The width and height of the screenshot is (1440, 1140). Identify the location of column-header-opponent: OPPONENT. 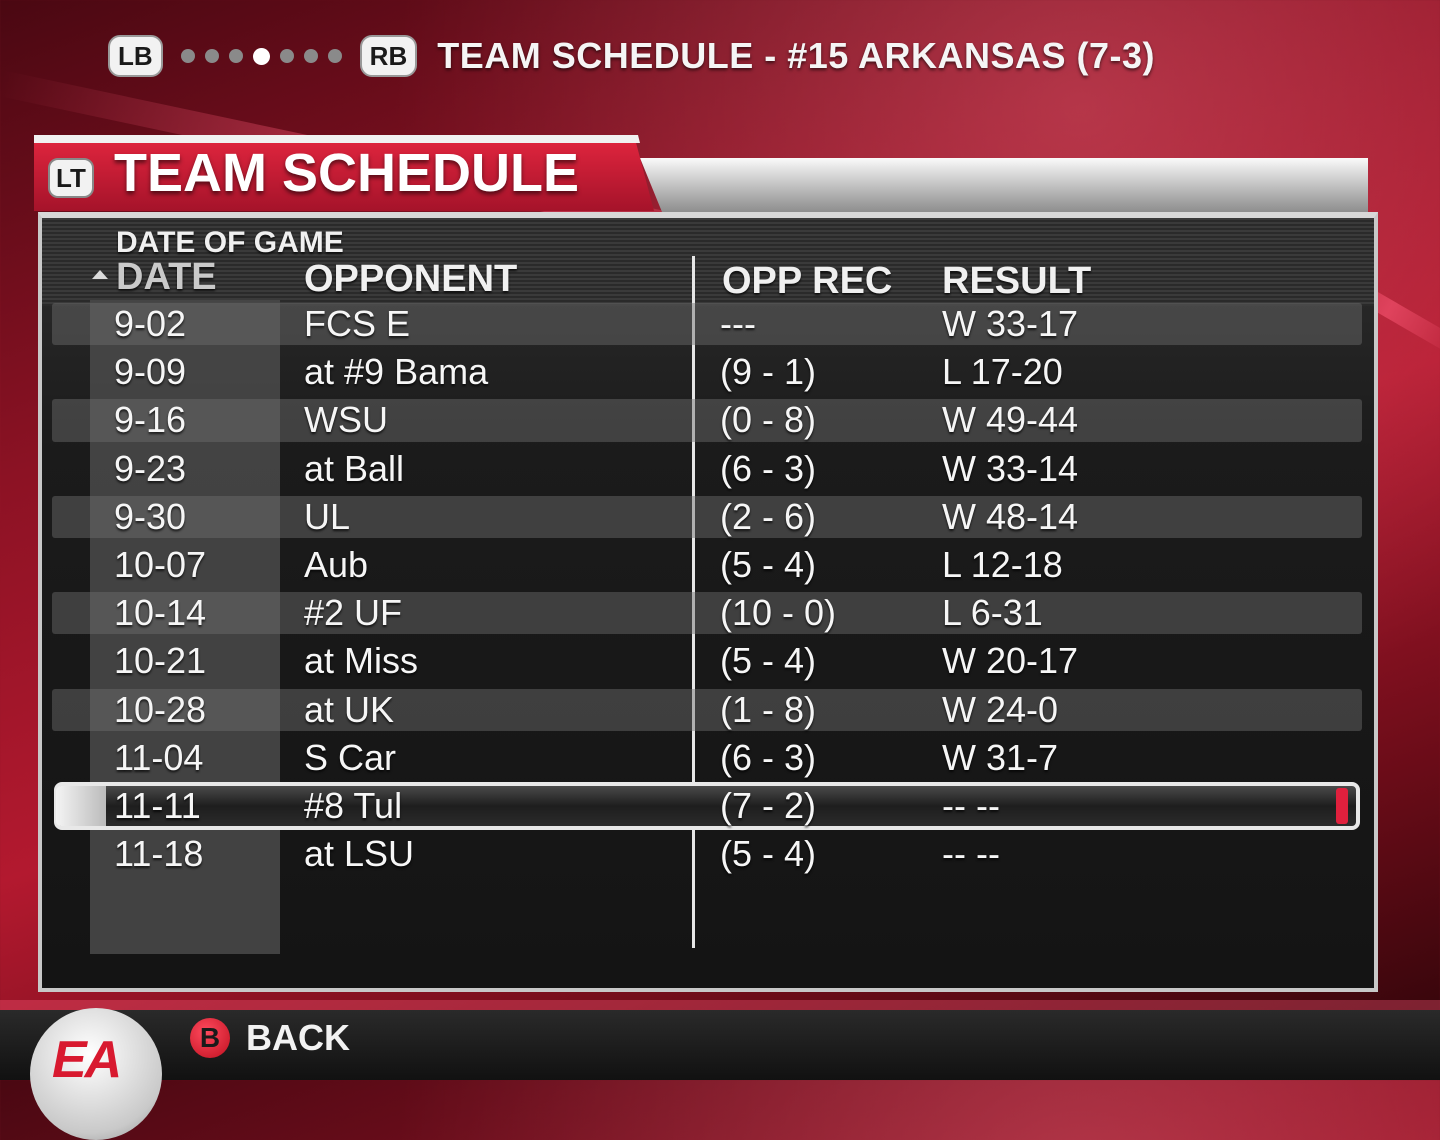
(410, 279).